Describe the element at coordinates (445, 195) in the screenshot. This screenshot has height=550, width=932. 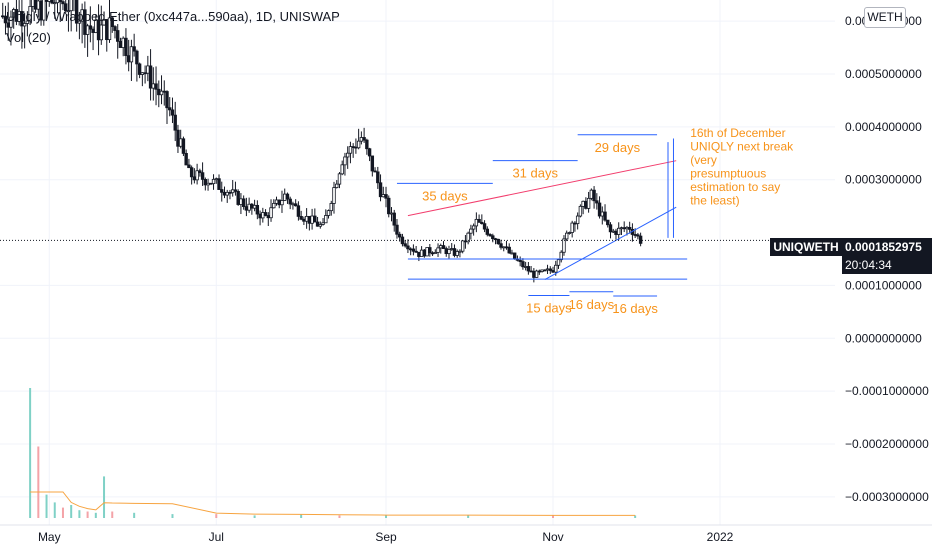
I see `date-range-label: 35 days` at that location.